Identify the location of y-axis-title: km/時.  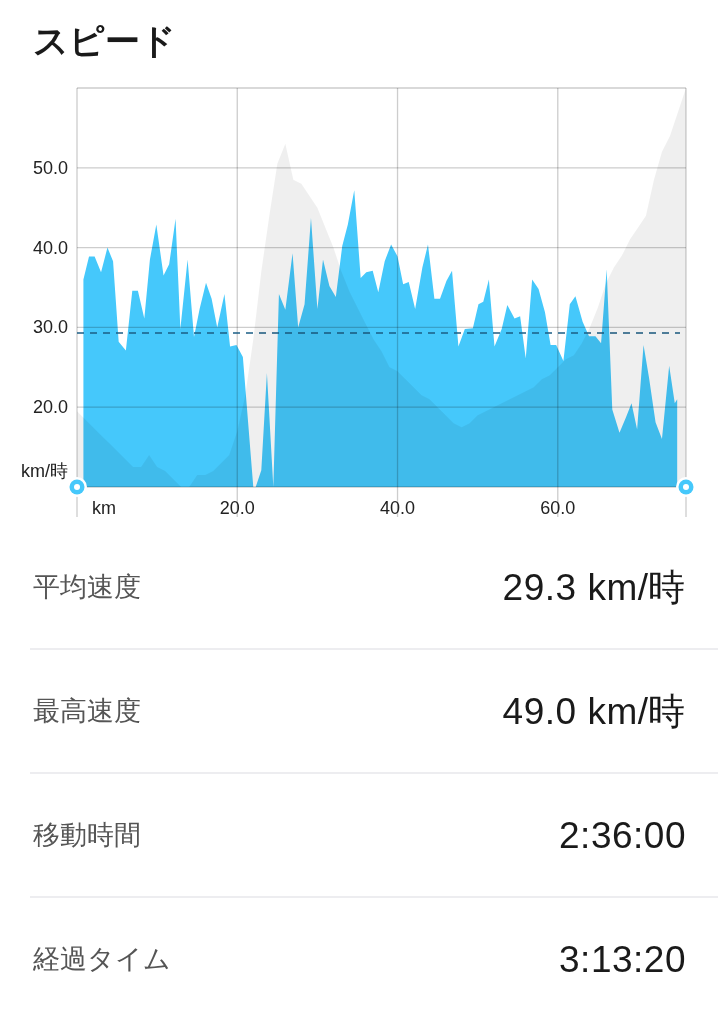
(44, 471).